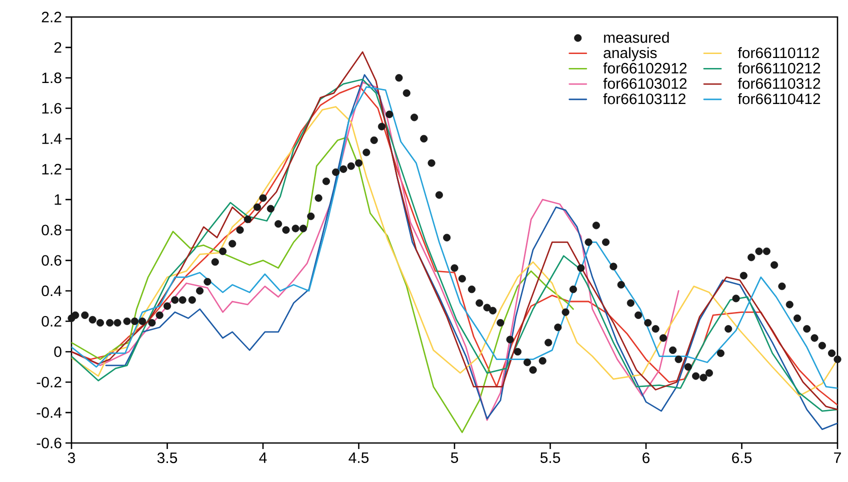  Describe the element at coordinates (636, 37) in the screenshot. I see `legend-label: measured` at that location.